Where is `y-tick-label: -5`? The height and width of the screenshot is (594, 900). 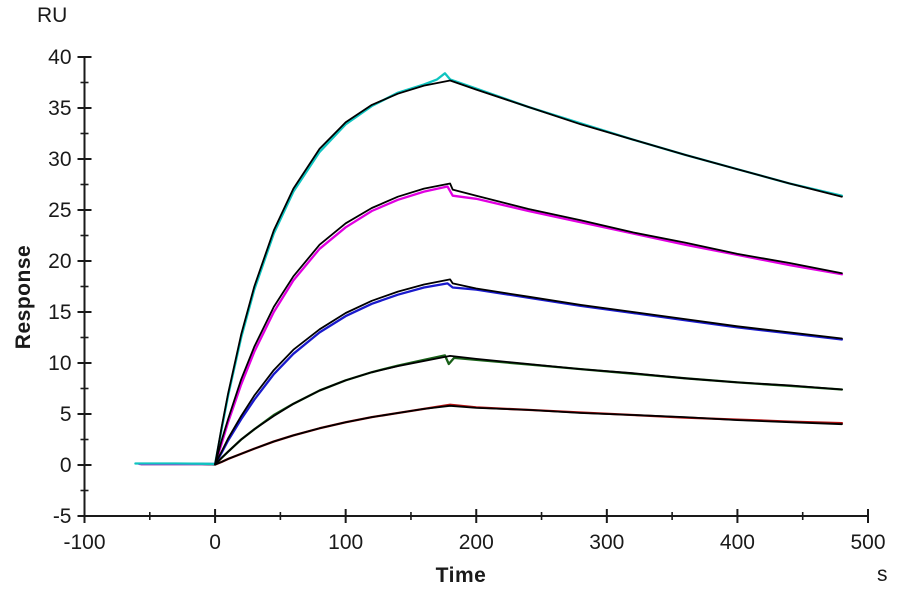
y-tick-label: -5 is located at coordinates (62, 516).